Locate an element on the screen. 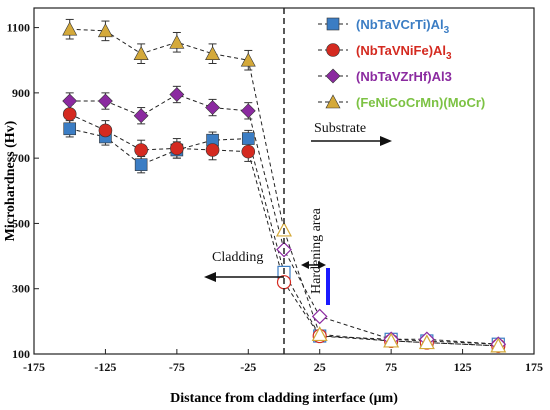 The image size is (550, 410). hardening-arrowhead-right is located at coordinates (322, 265).